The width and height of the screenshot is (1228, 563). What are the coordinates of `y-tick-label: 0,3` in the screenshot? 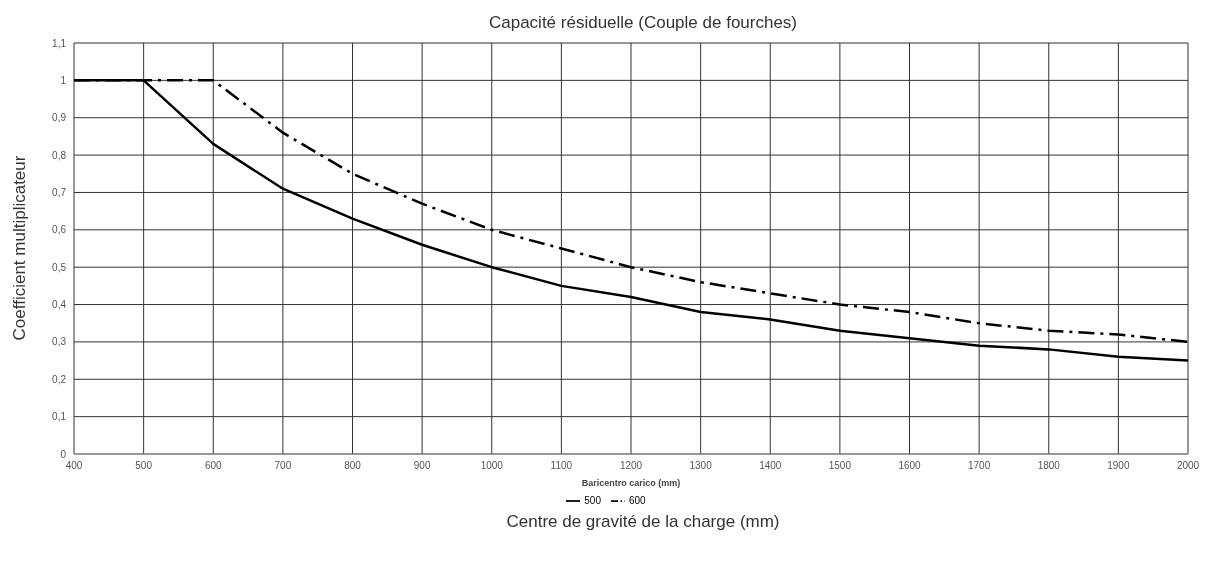 It's located at (59, 342).